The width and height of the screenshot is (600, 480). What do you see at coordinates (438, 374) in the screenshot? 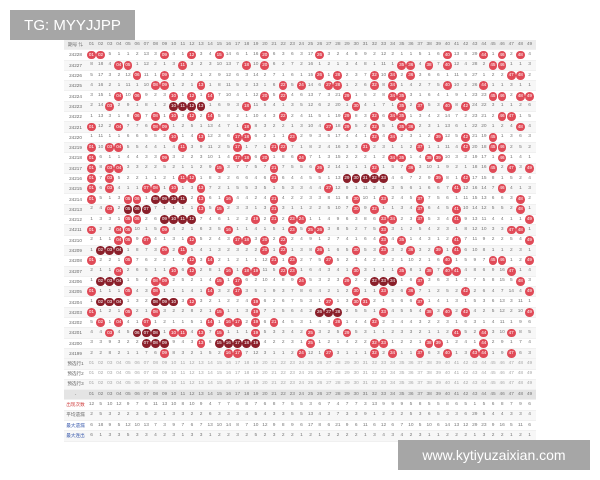
I see `preselect-number: 39` at bounding box center [438, 374].